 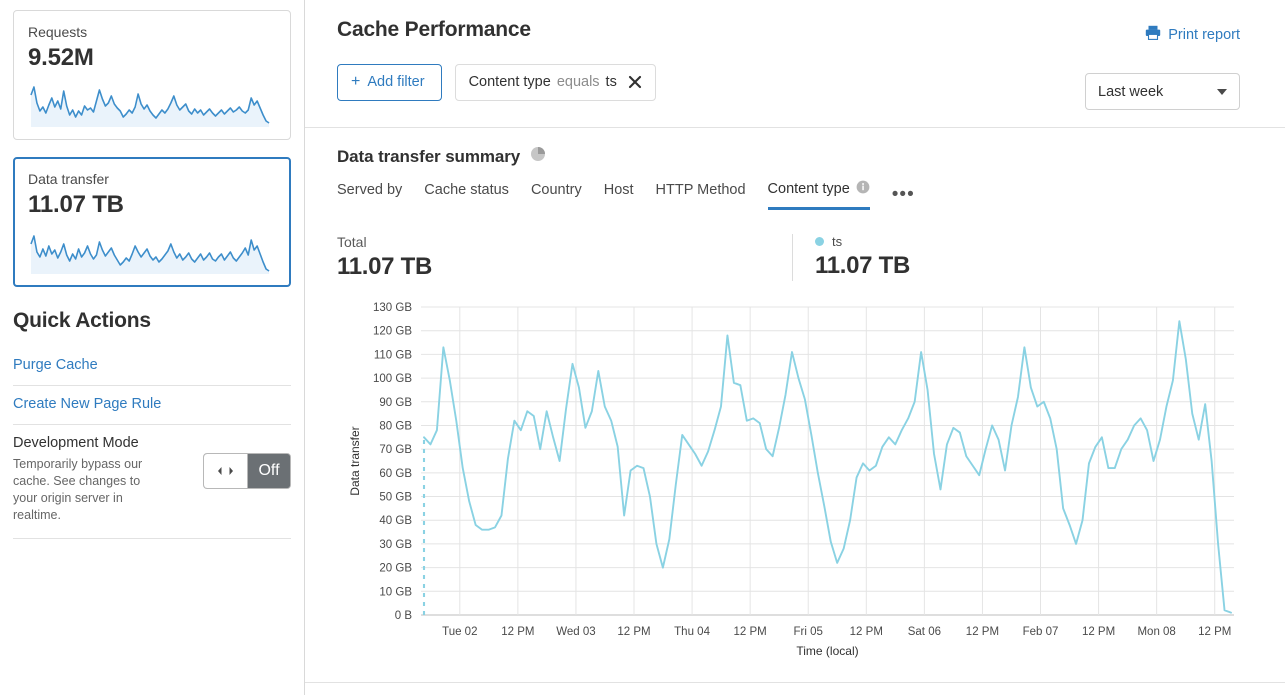 I want to click on summary-title: Data transfer summary, so click(x=429, y=156).